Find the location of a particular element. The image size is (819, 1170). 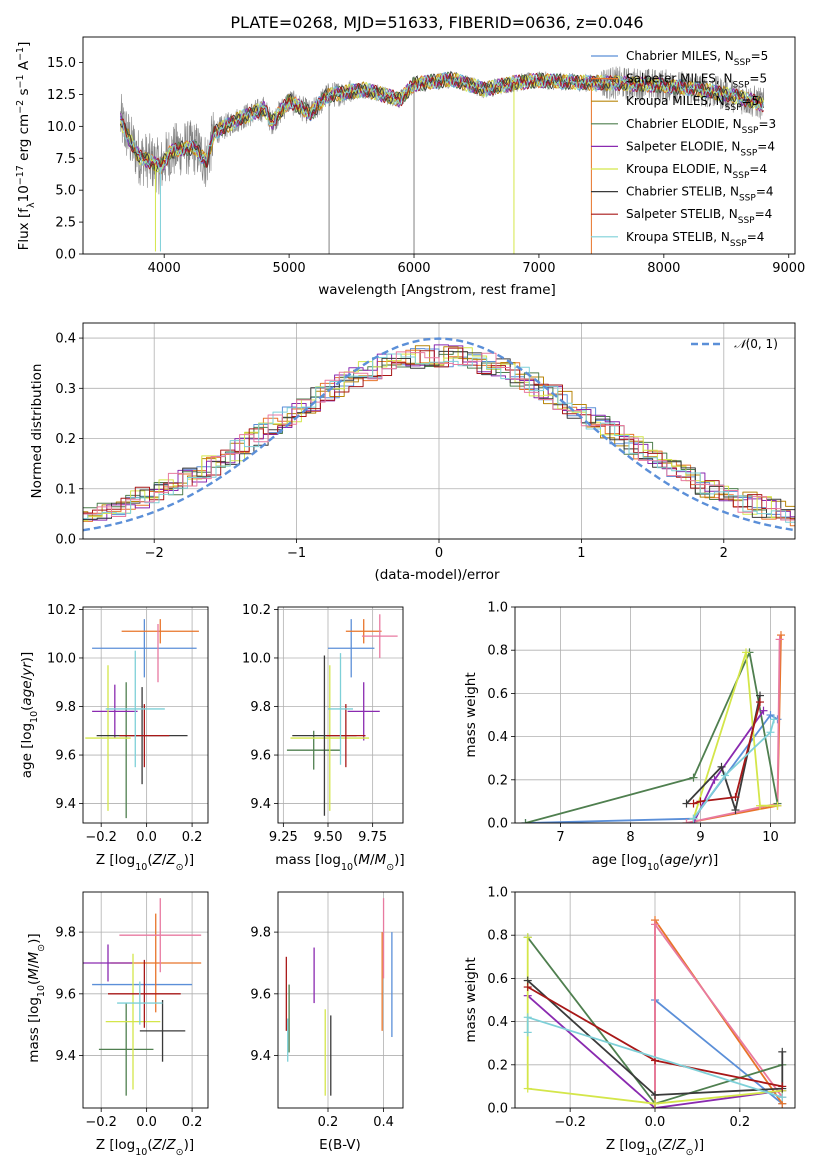

axes-frame is located at coordinates (655, 715).